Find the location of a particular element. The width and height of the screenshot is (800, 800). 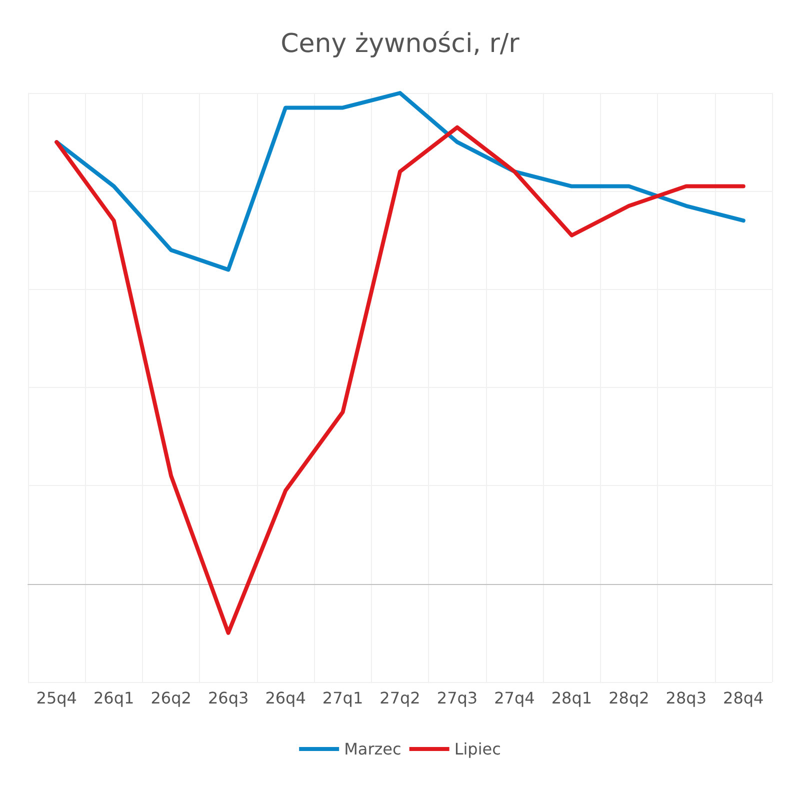

x-tick-label: 28q1 is located at coordinates (571, 698).